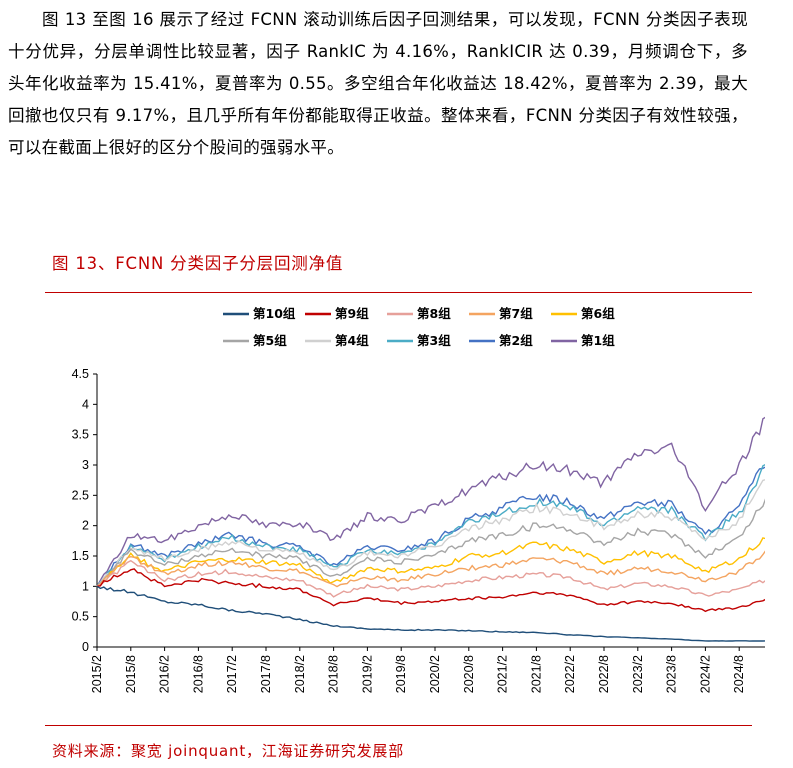 This screenshot has width=793, height=768. I want to click on y-tick-label: 2, so click(85, 526).